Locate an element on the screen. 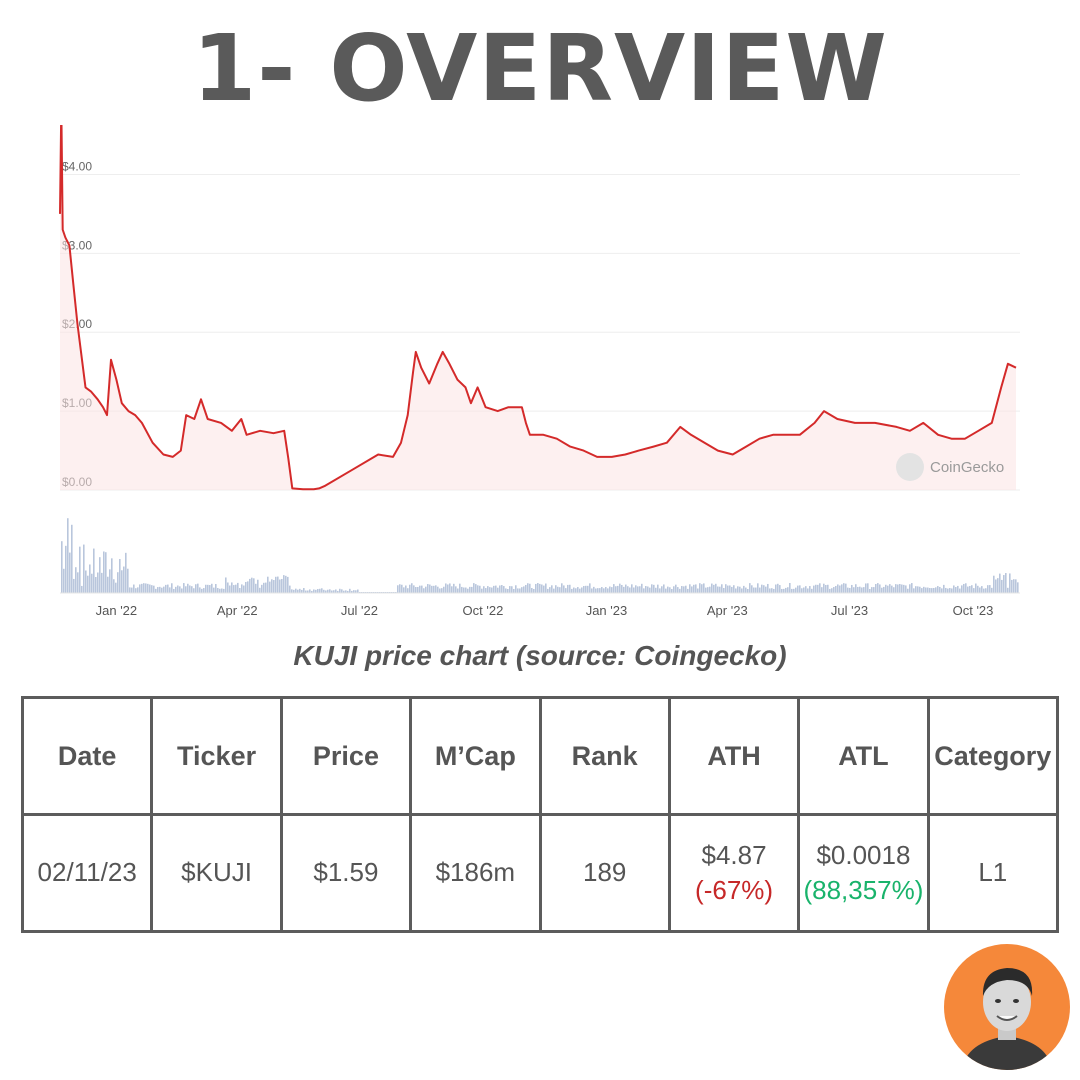  ath-change: (-67%) is located at coordinates (734, 890).